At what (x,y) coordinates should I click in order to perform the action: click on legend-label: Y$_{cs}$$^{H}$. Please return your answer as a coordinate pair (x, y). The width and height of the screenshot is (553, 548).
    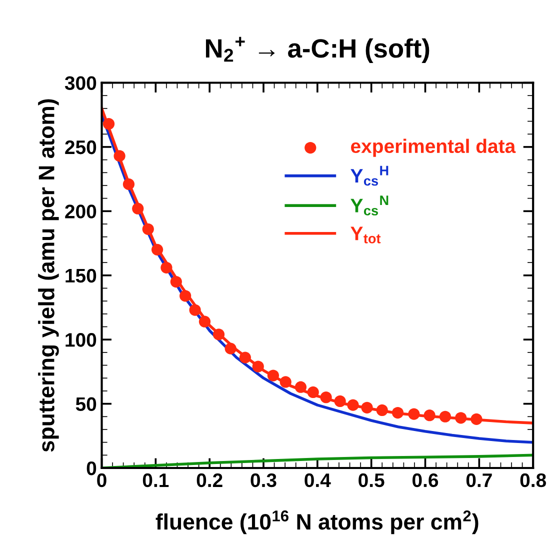
    Looking at the image, I should click on (369, 176).